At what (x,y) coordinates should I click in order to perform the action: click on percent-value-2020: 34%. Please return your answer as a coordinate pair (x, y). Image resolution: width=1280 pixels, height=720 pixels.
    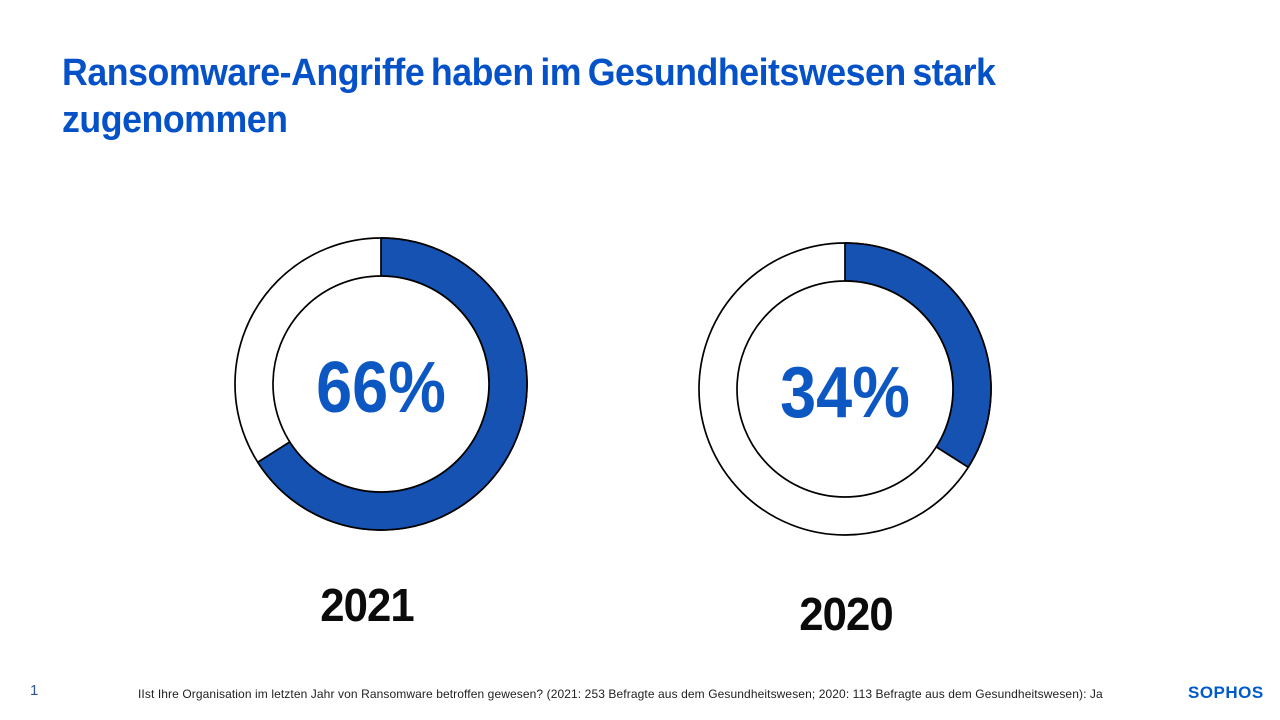
    Looking at the image, I should click on (845, 393).